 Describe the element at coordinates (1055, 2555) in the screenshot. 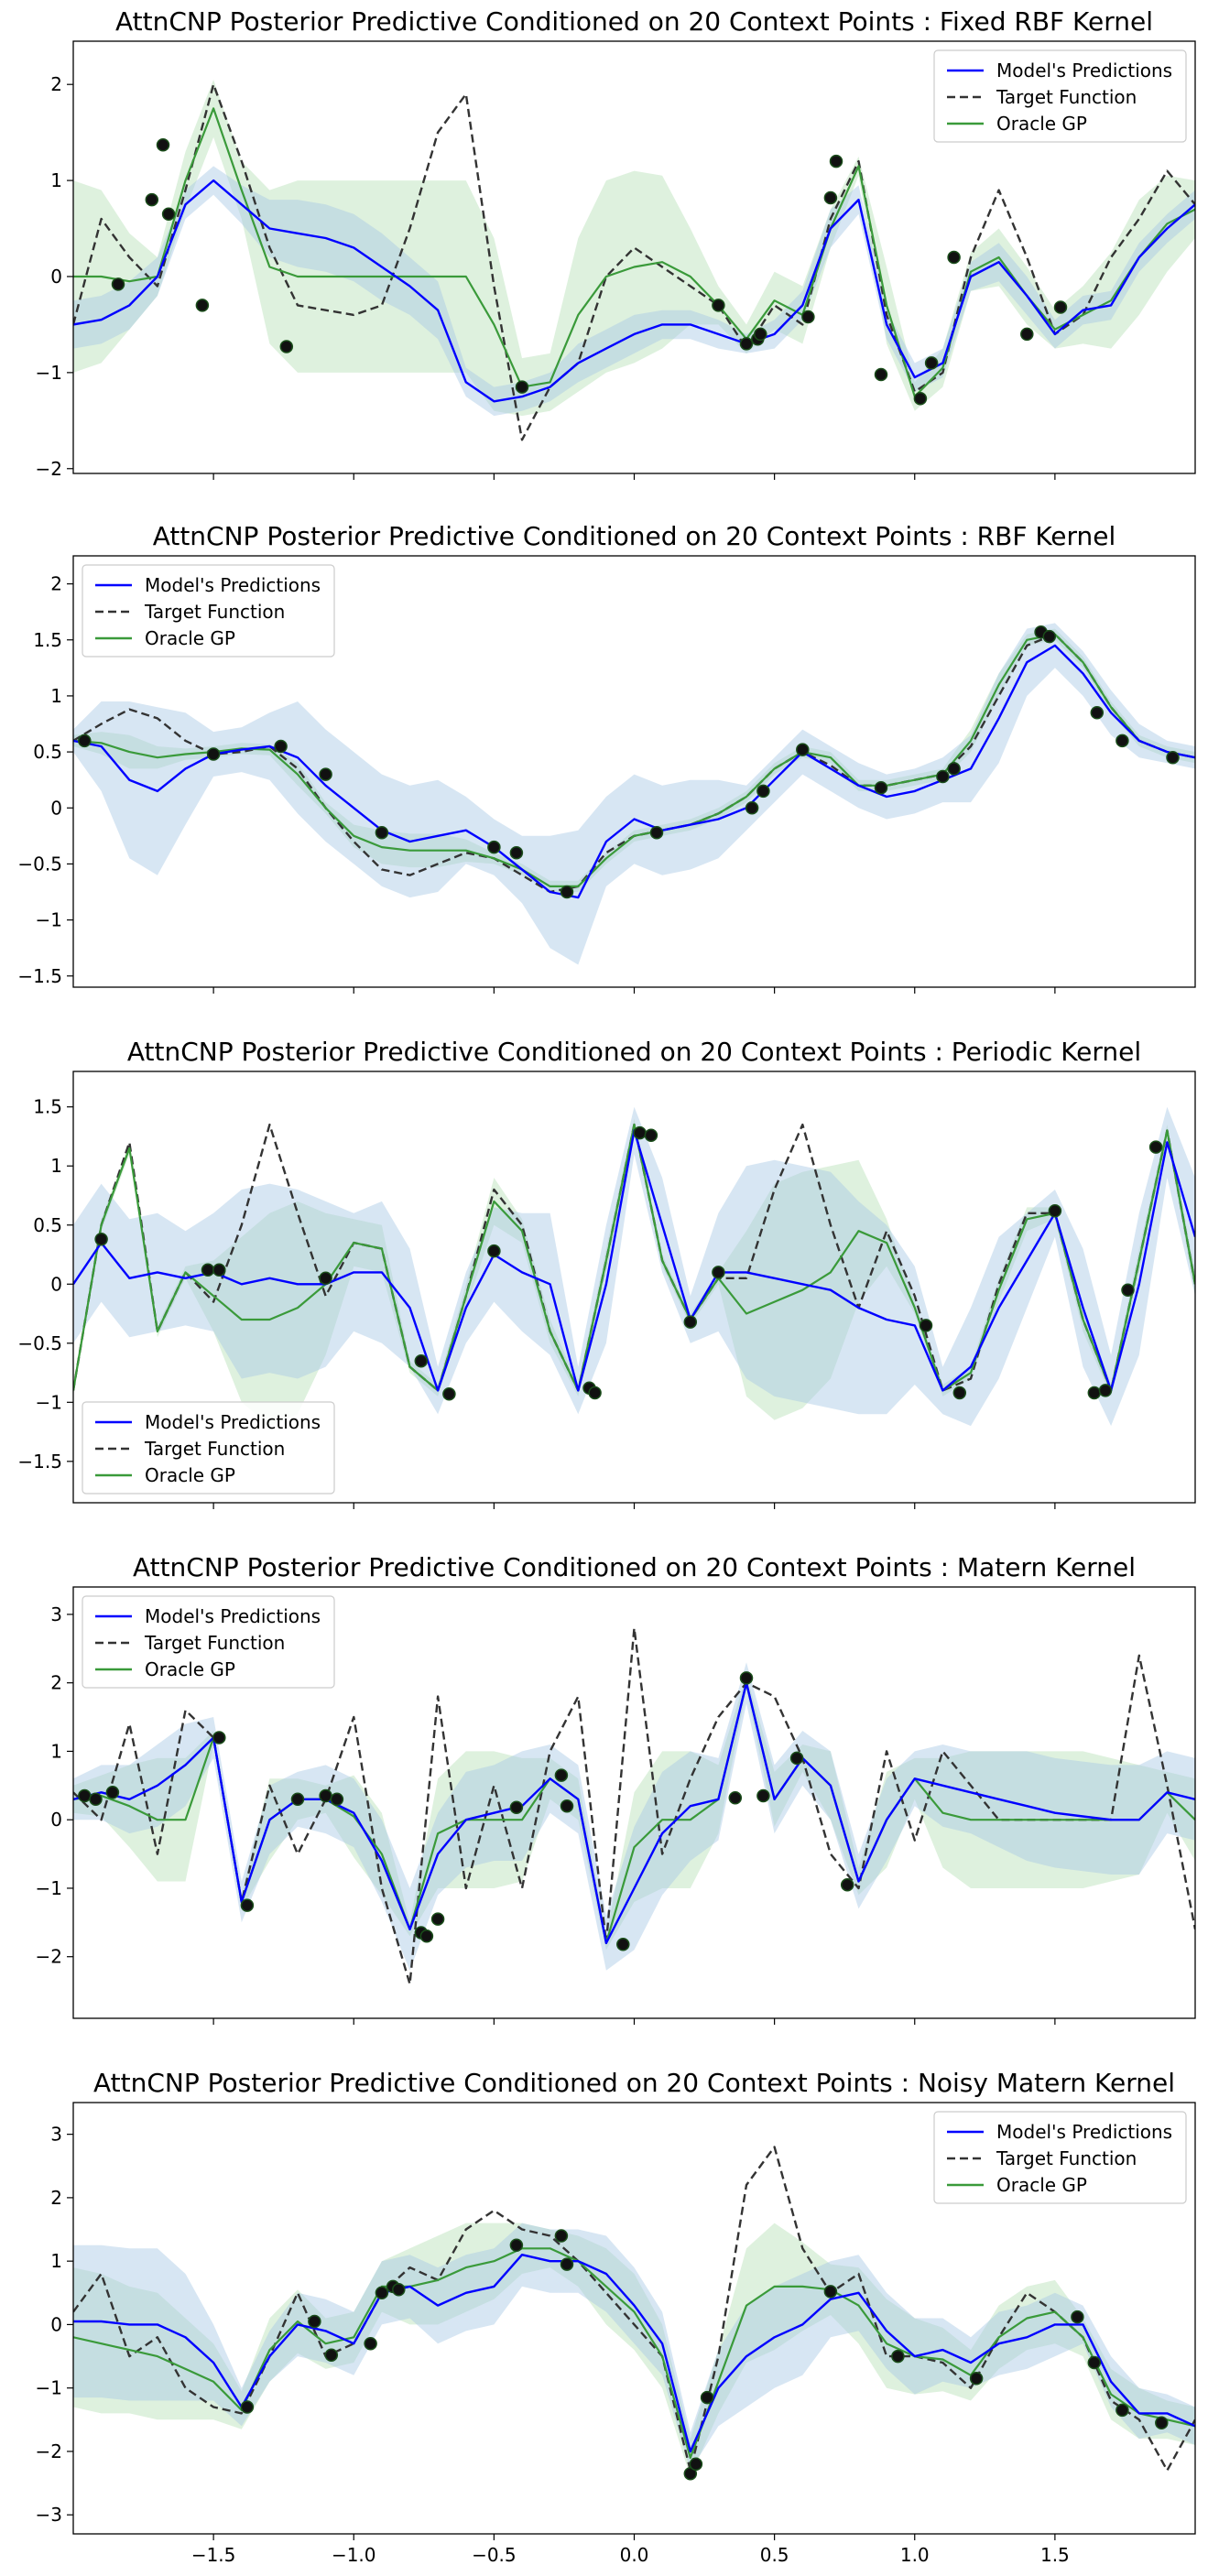

I see `x-tick-label: 1.5` at that location.